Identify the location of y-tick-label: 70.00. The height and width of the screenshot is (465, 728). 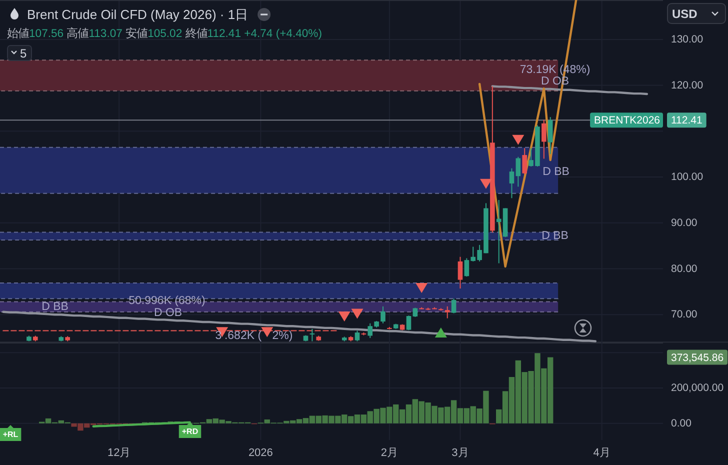
(684, 314).